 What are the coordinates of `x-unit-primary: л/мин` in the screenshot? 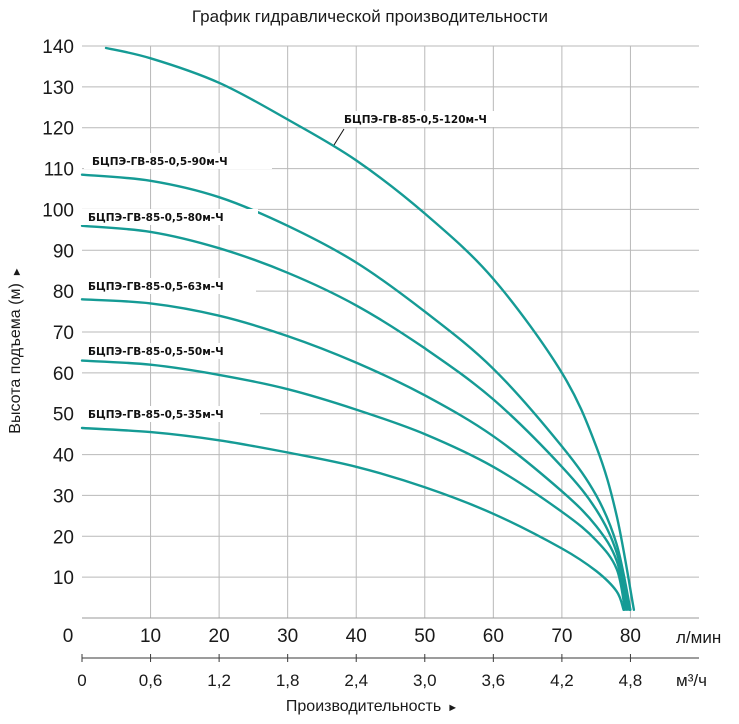 It's located at (698, 637).